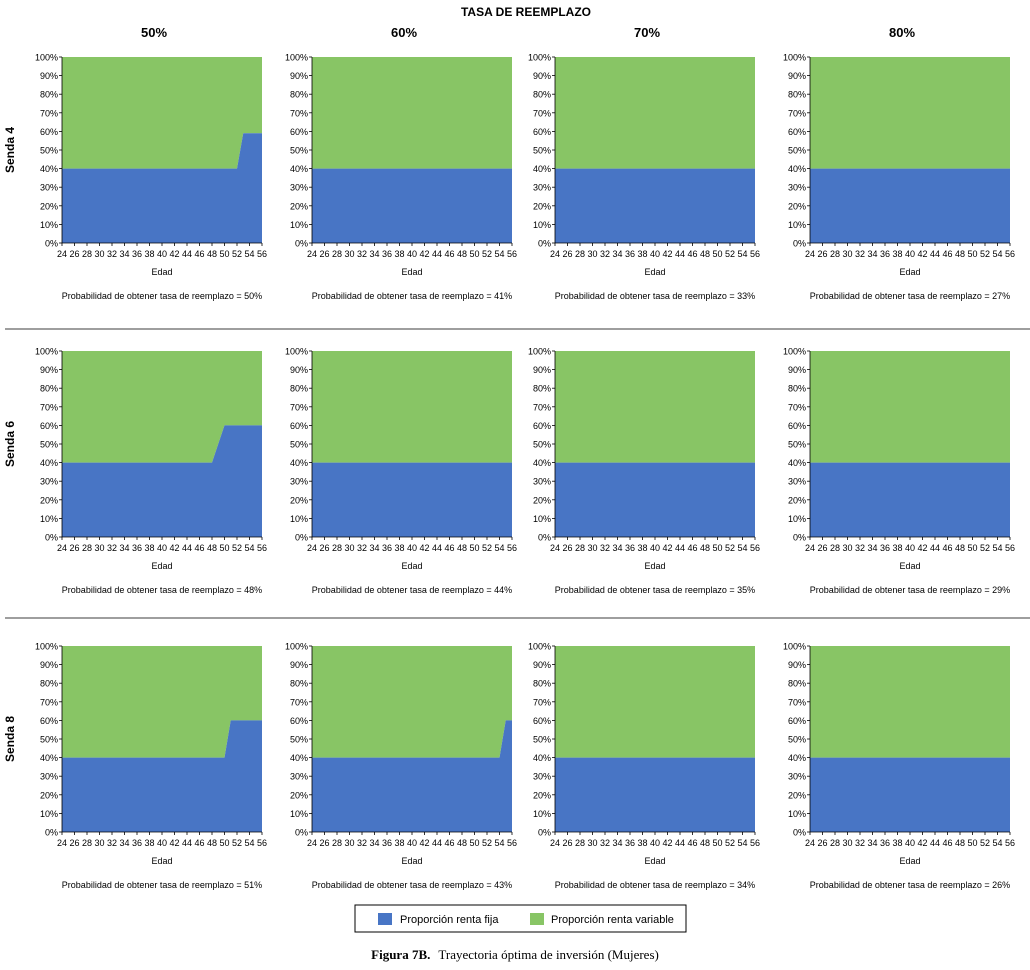 The image size is (1030, 970). Describe the element at coordinates (10, 150) in the screenshot. I see `row-header-1: Senda 4` at that location.